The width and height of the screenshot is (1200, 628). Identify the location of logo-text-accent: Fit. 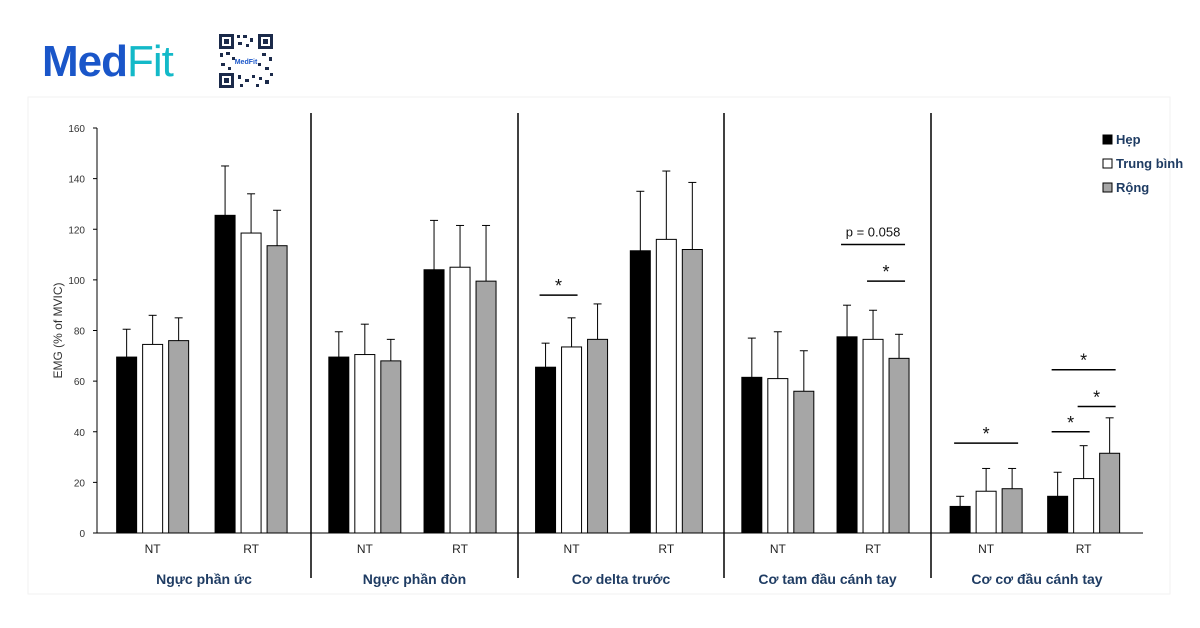
(150, 61).